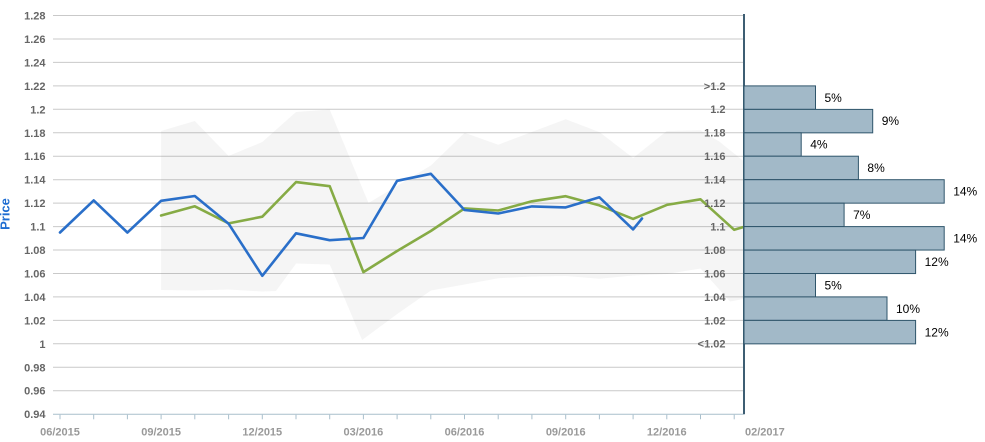 The image size is (985, 442). Describe the element at coordinates (262, 433) in the screenshot. I see `svg-text: 12/2015` at that location.